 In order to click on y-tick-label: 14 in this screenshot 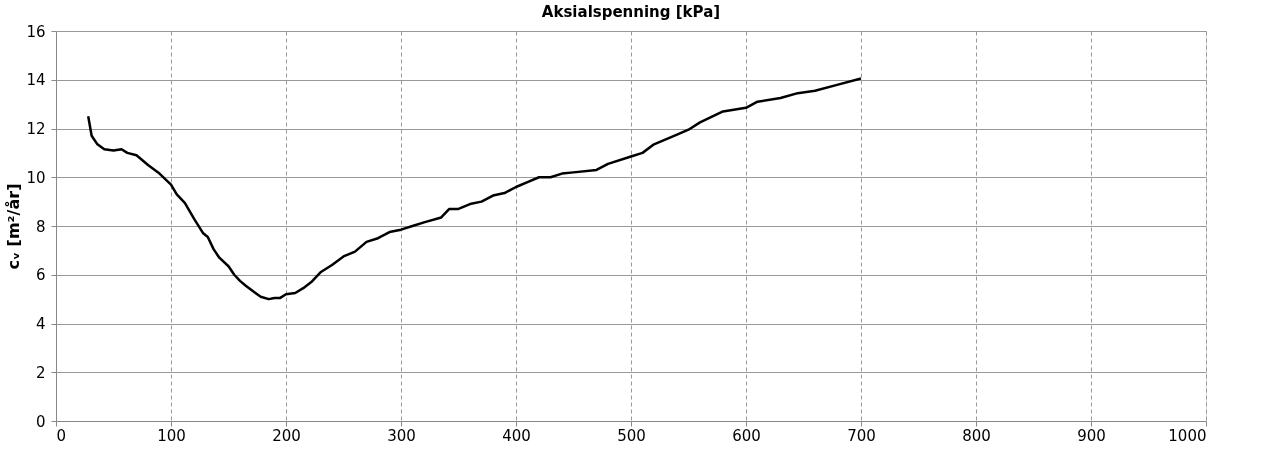, I will do `click(36, 80)`.